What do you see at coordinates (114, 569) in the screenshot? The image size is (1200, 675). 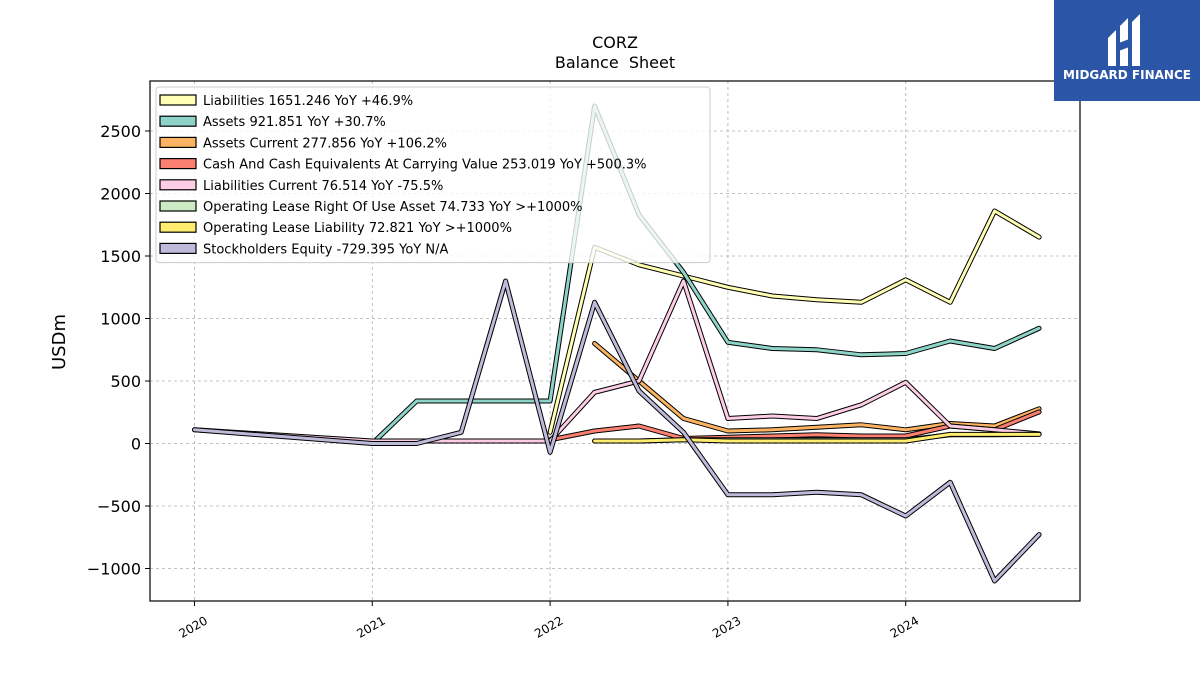 I see `y-tick-label: −1000` at bounding box center [114, 569].